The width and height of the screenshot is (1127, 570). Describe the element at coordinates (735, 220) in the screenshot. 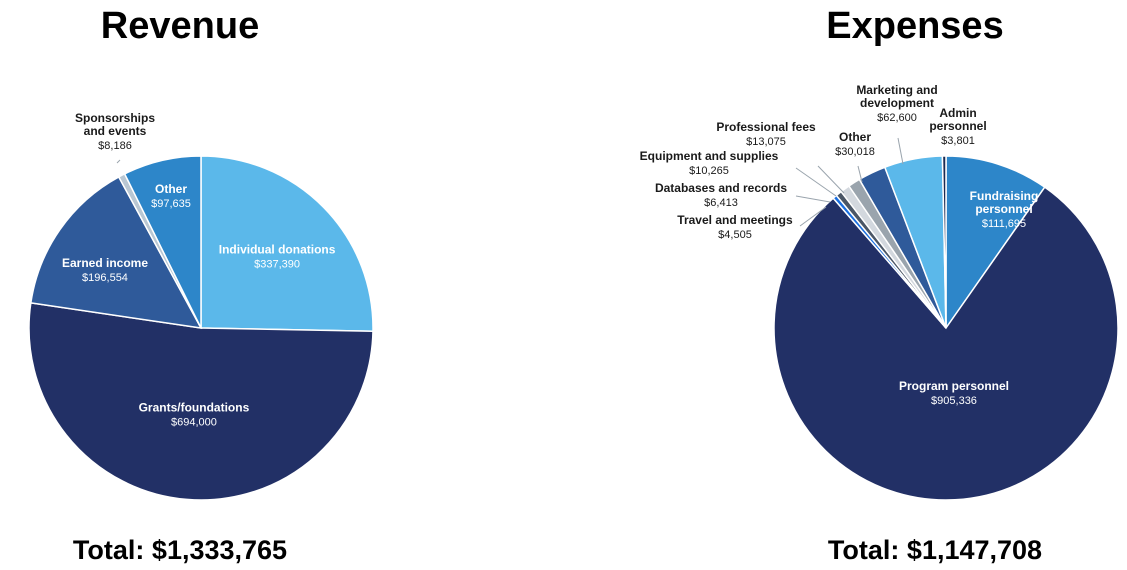

I see `expenses-label-travel-and-meetings: Travel and meetings` at that location.